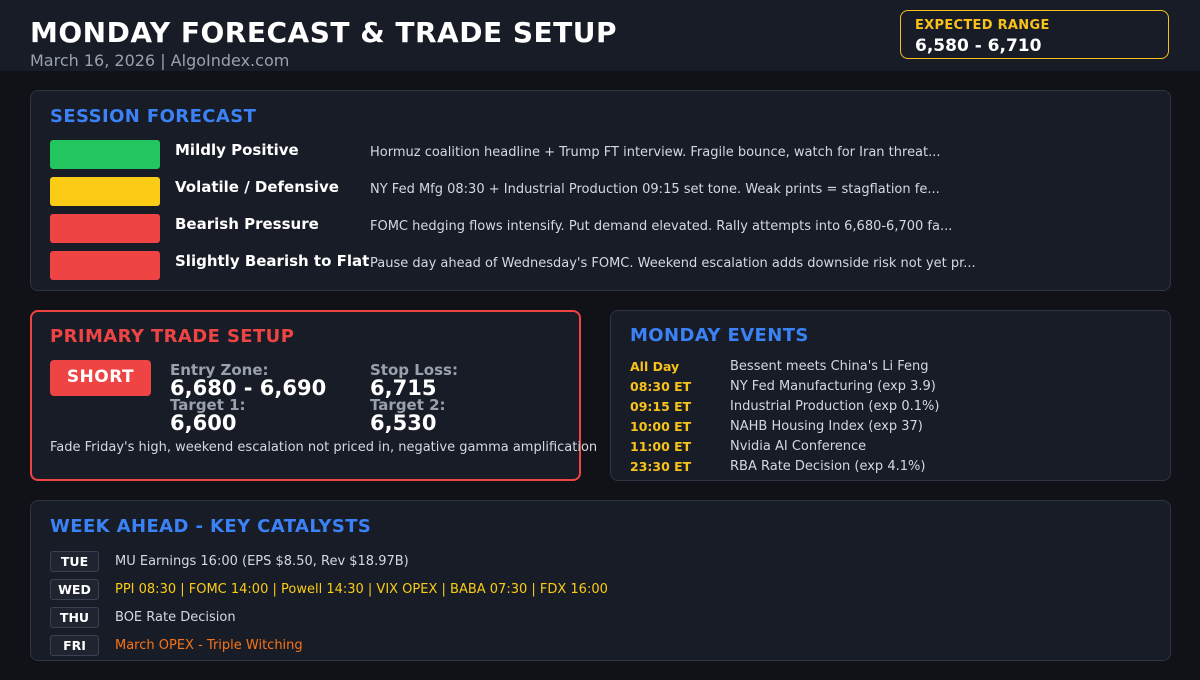 The height and width of the screenshot is (680, 1200). I want to click on week-ahead-title: WEEK AHEAD - KEY CATALYSTS, so click(211, 526).